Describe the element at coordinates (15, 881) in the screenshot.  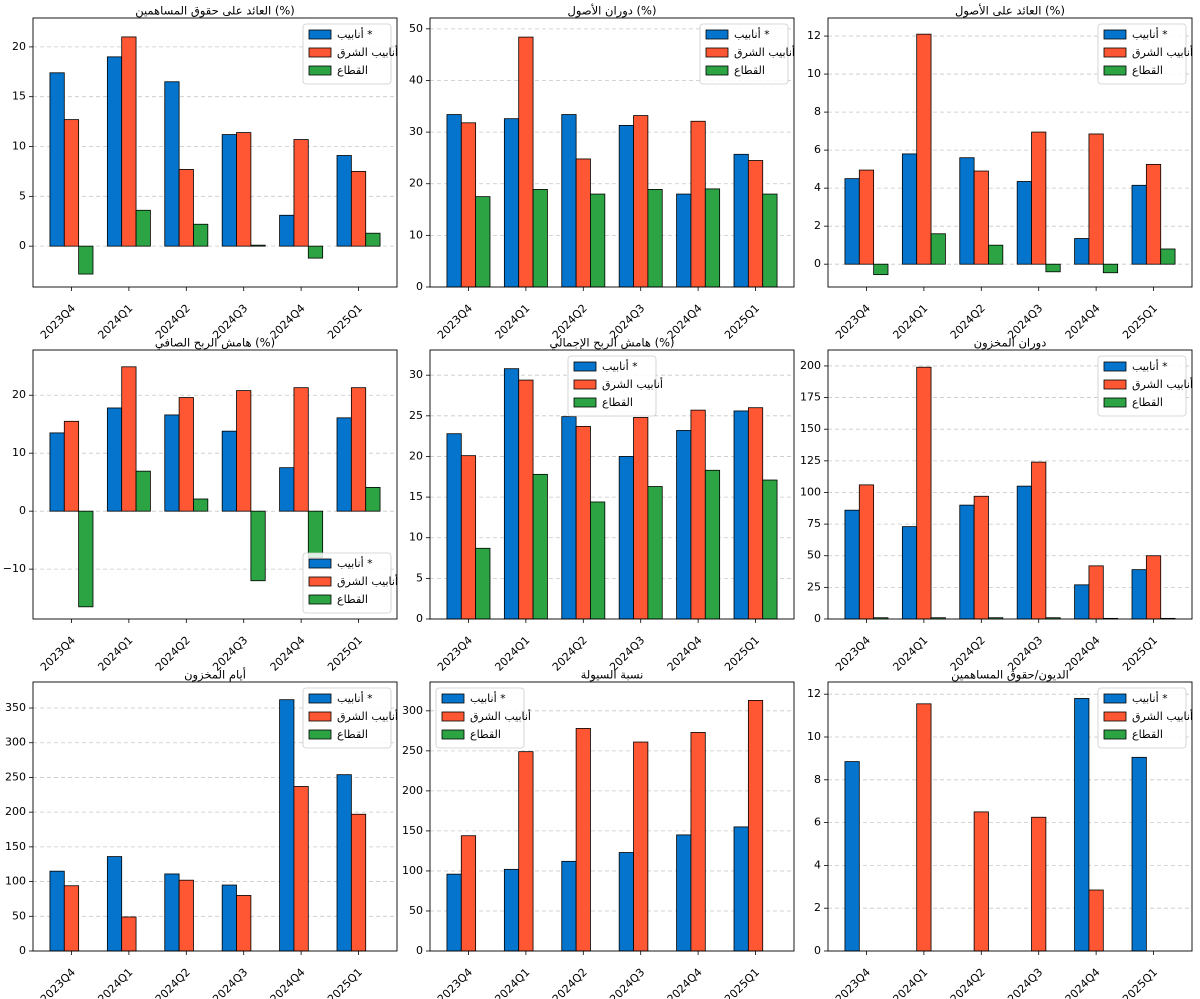
I see `y-tick-label: 100` at that location.